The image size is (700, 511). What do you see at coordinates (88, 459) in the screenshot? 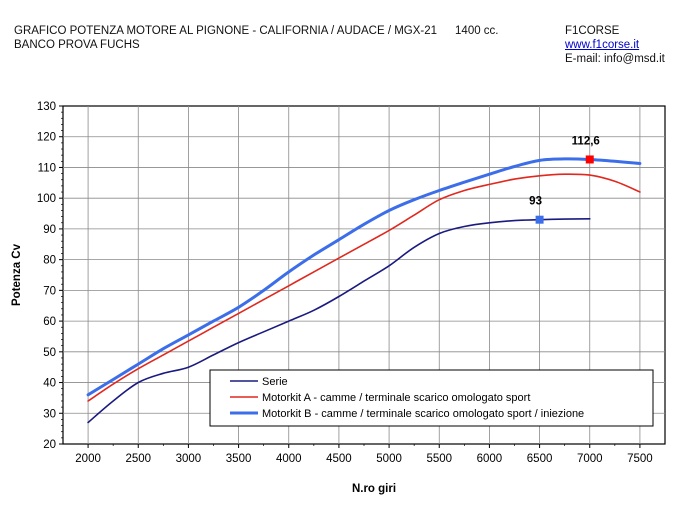
I see `x-tick-label: 2000` at bounding box center [88, 459].